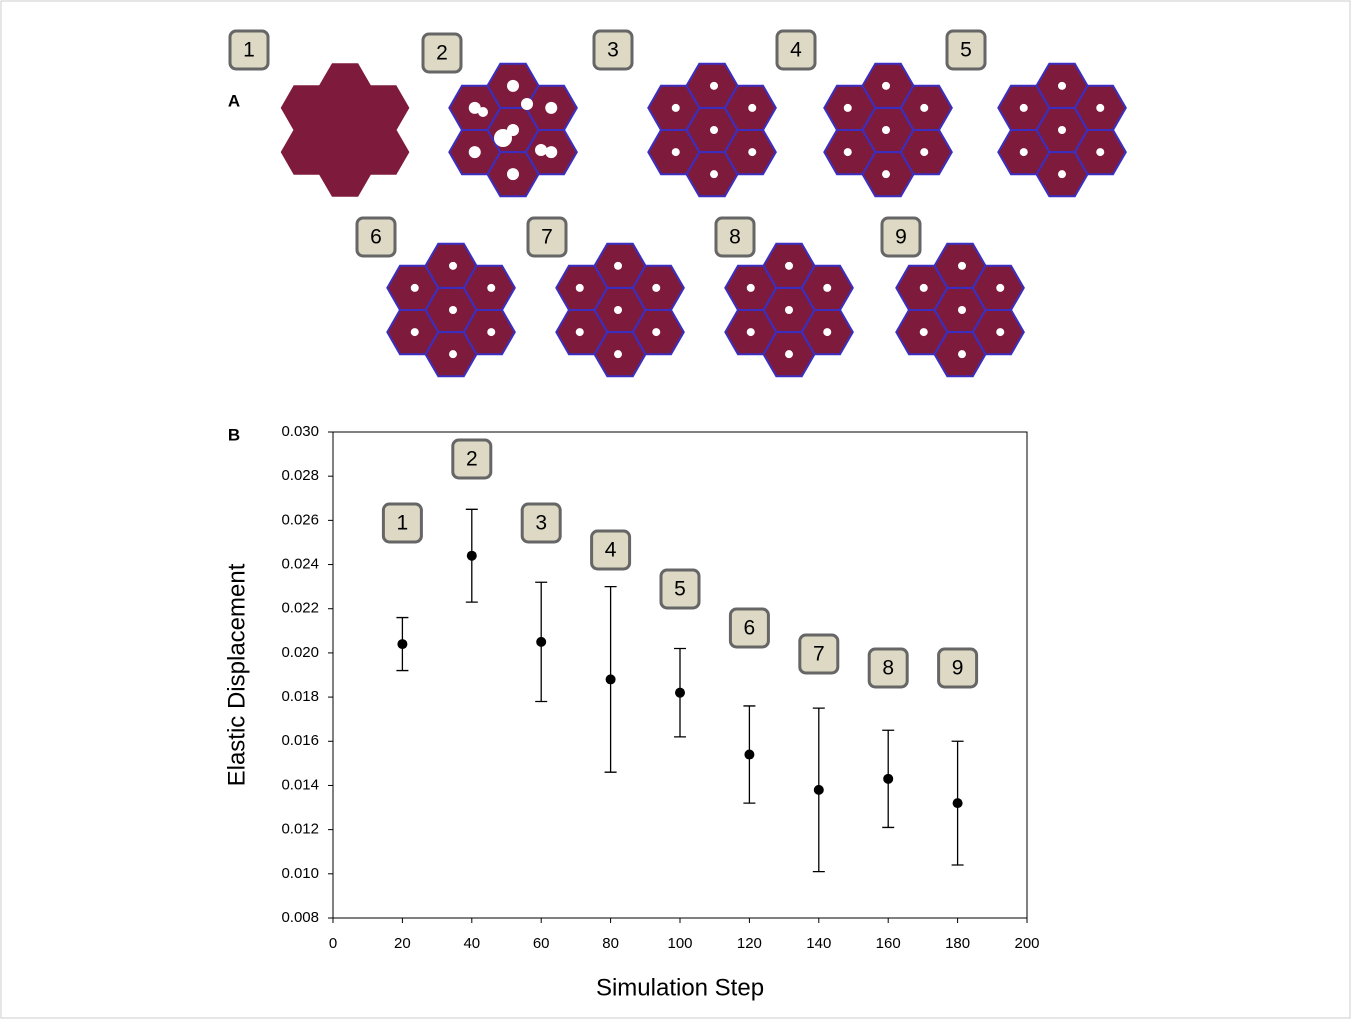  I want to click on y-tick-label: 0.014, so click(300, 784).